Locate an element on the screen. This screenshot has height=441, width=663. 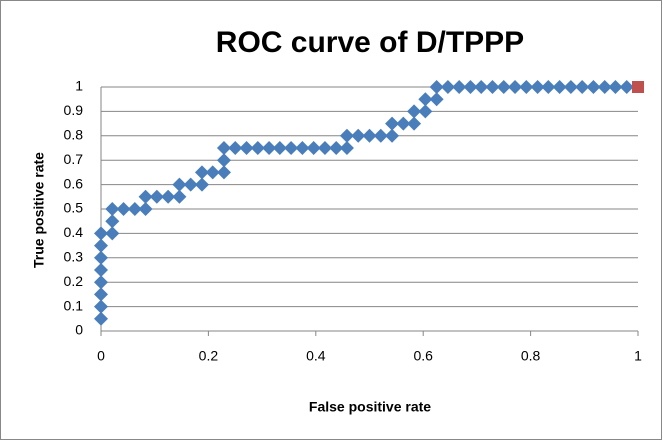
y-tick-label: 0 is located at coordinates (79, 330).